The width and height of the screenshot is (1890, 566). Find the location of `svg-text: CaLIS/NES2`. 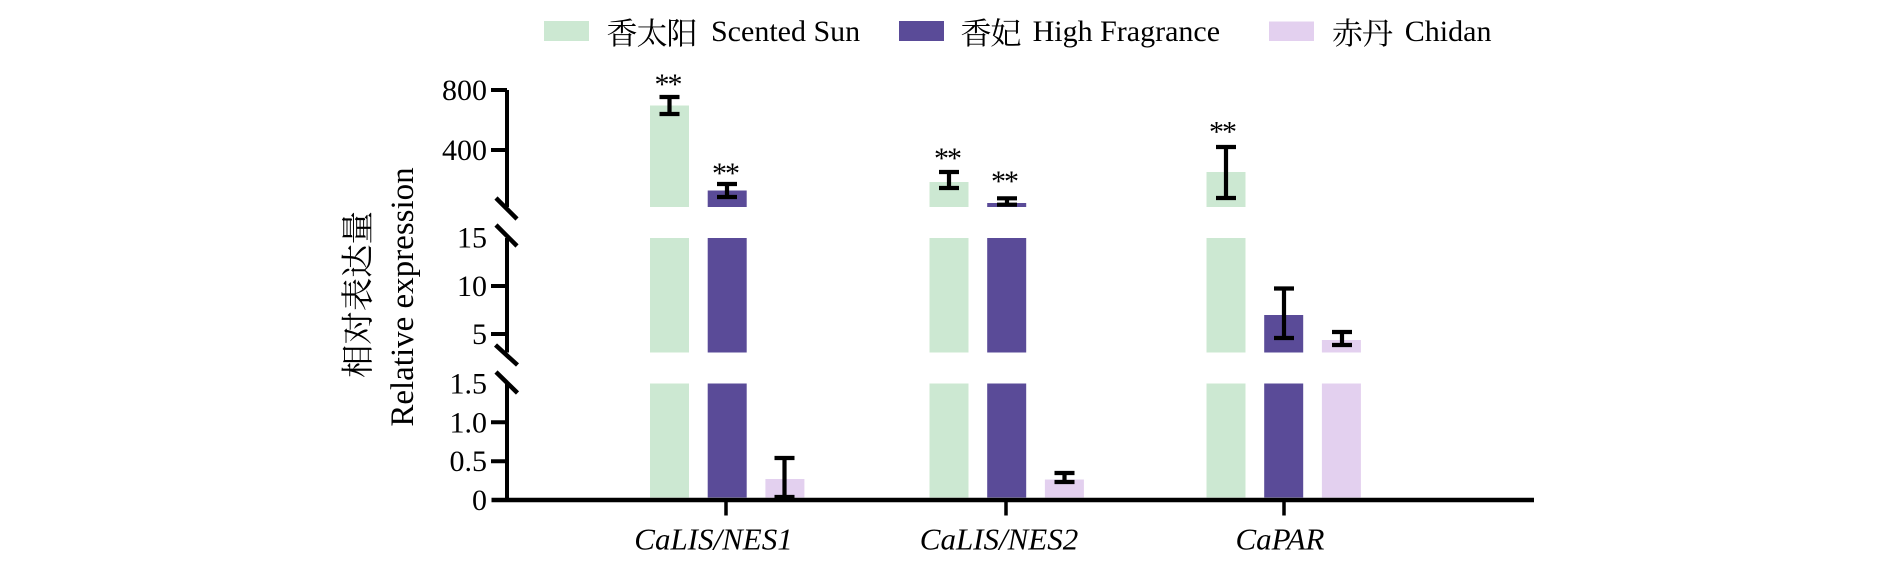

svg-text: CaLIS/NES2 is located at coordinates (999, 539).